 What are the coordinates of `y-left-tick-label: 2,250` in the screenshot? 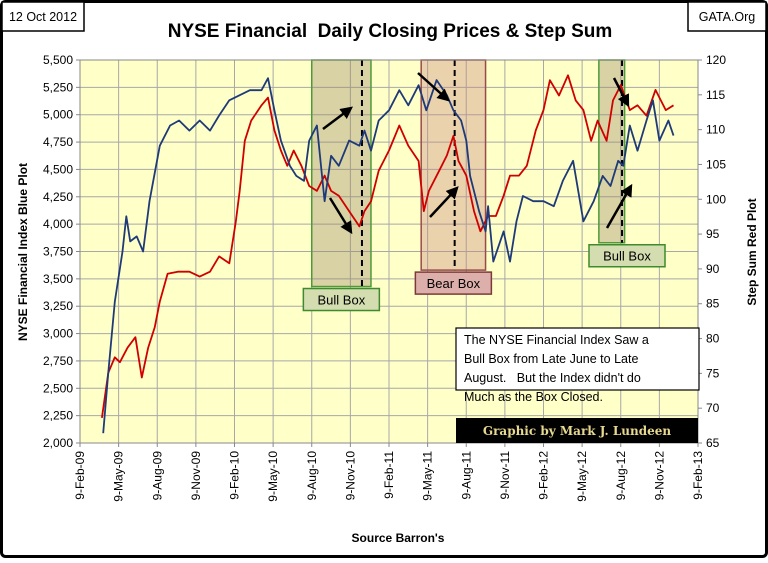 It's located at (58, 416).